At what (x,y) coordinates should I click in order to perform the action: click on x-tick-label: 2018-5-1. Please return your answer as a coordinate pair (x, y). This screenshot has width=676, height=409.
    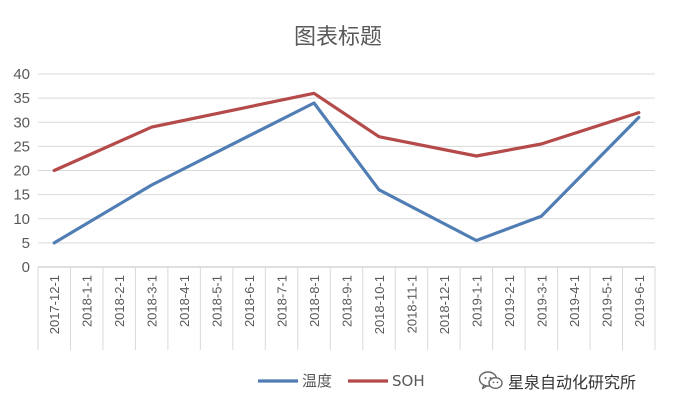
    Looking at the image, I should click on (217, 301).